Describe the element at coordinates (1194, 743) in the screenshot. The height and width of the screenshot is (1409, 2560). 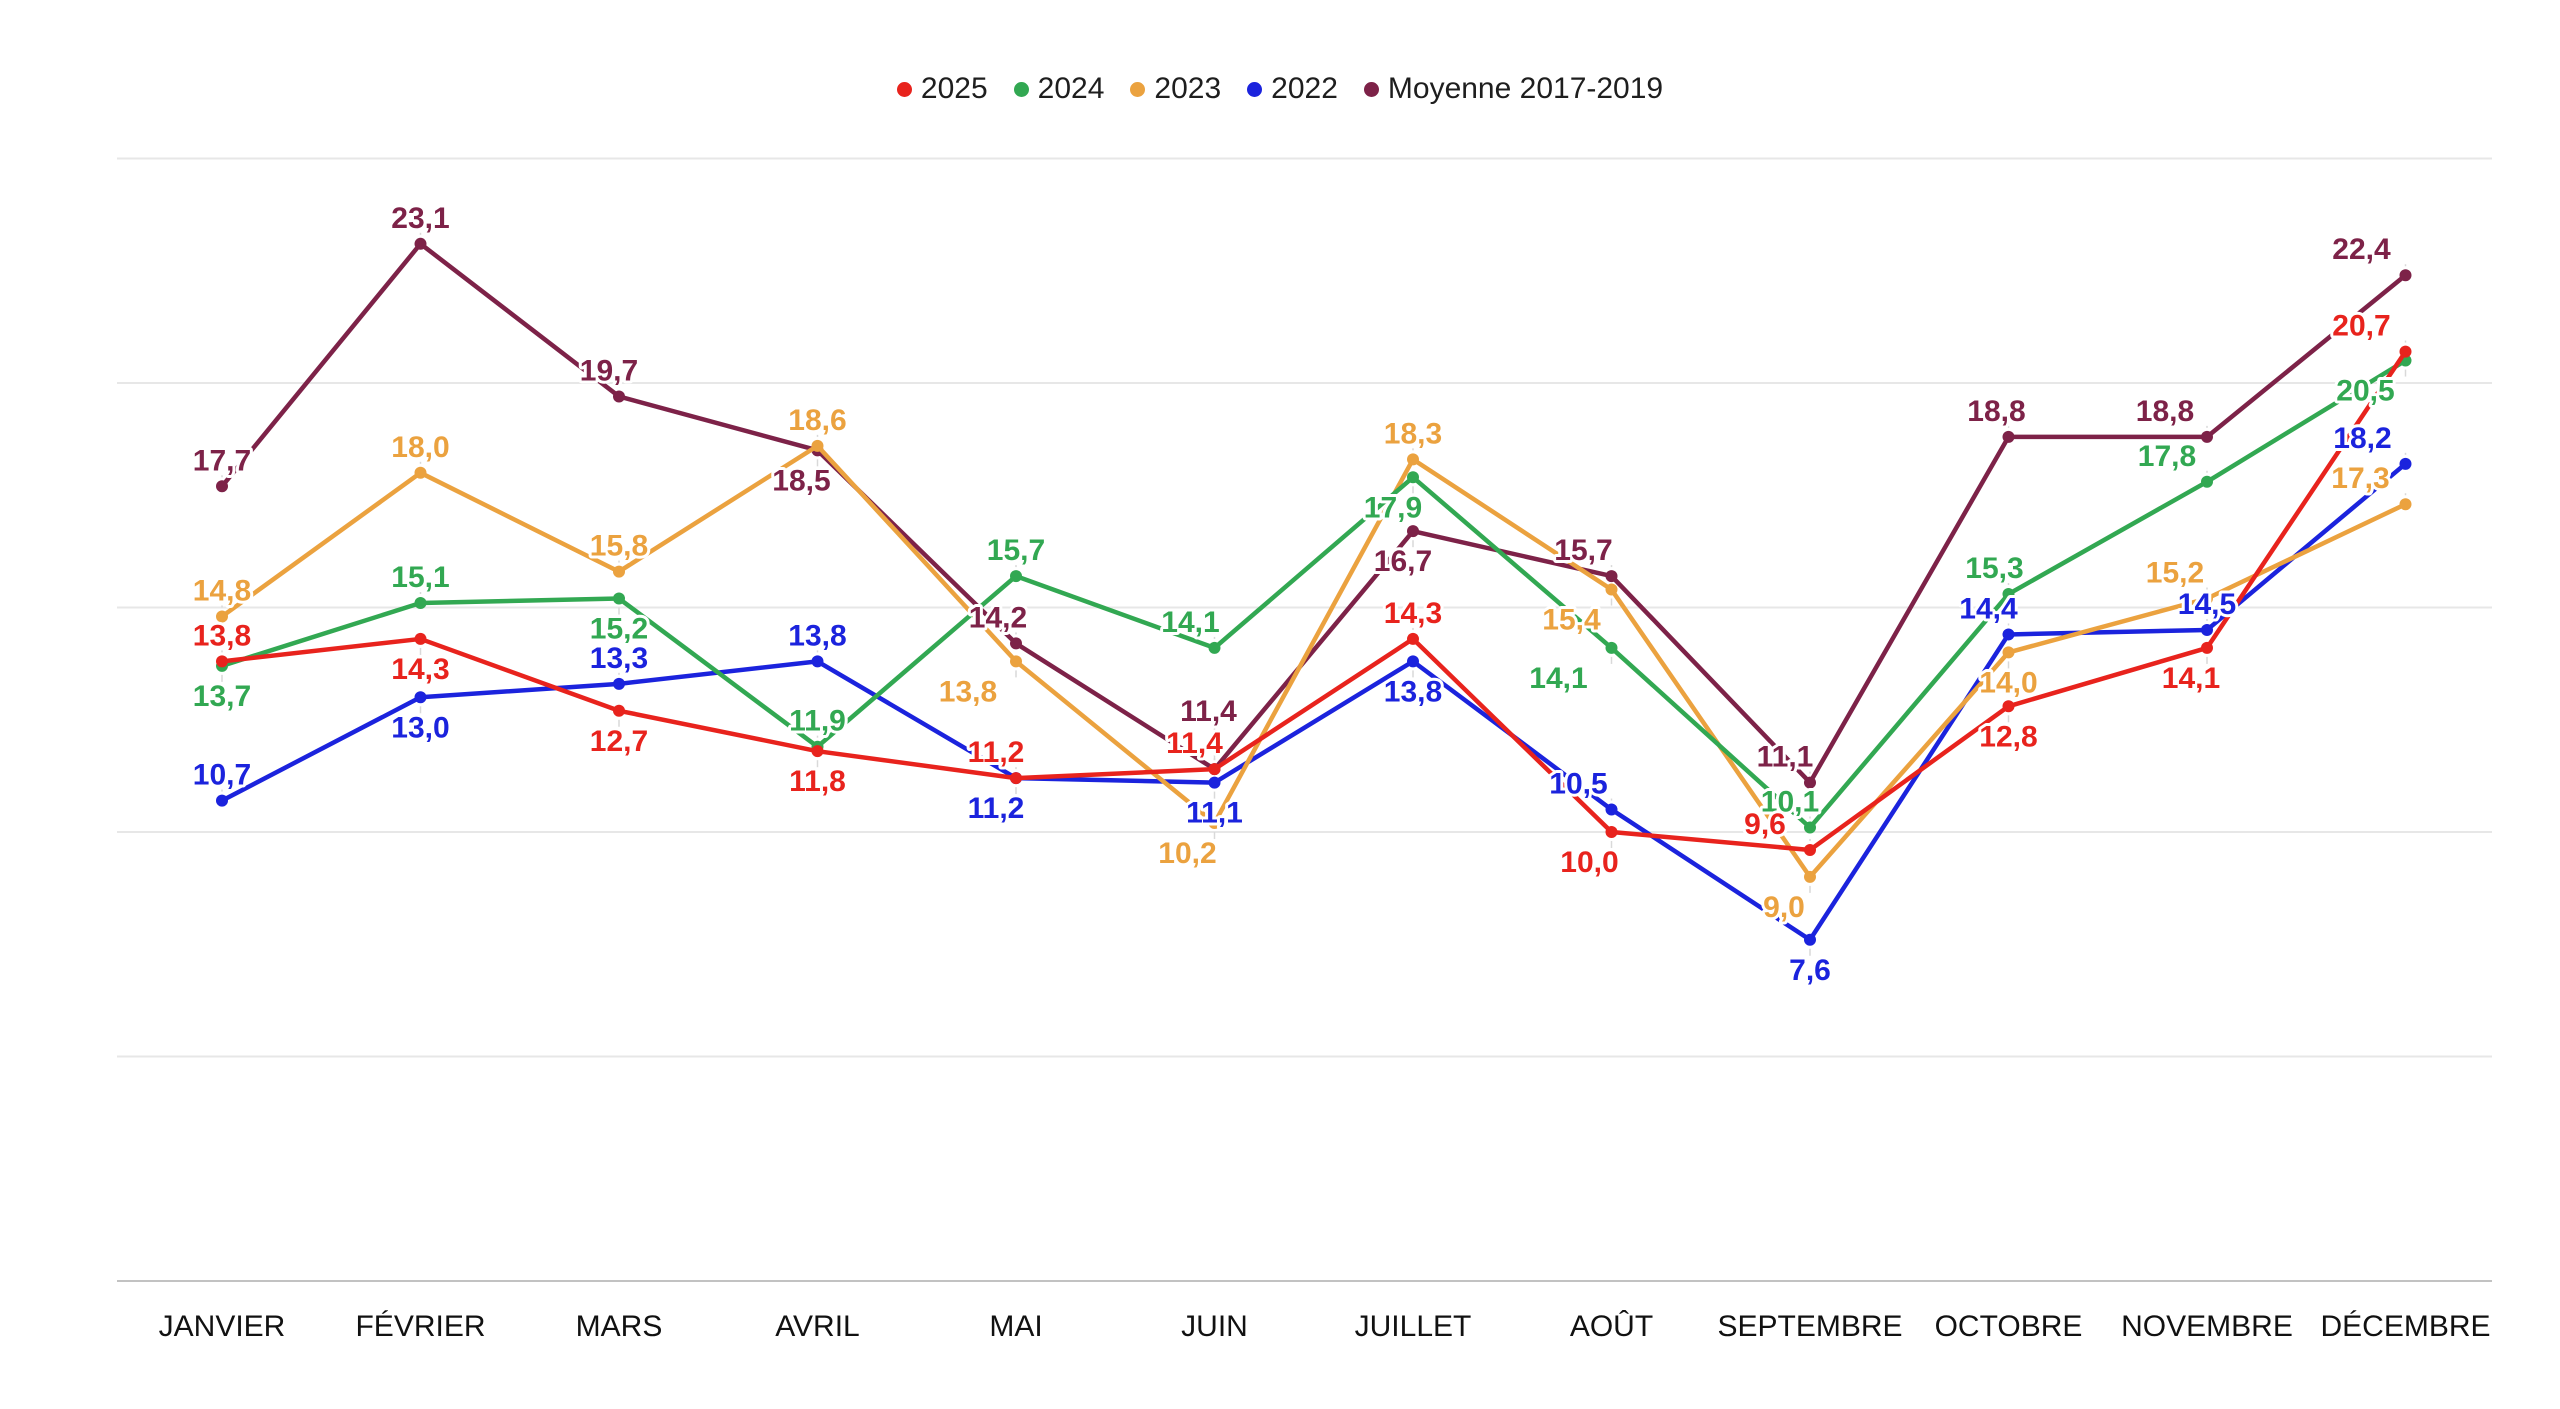
I see `data-label-2025: 11,4` at that location.